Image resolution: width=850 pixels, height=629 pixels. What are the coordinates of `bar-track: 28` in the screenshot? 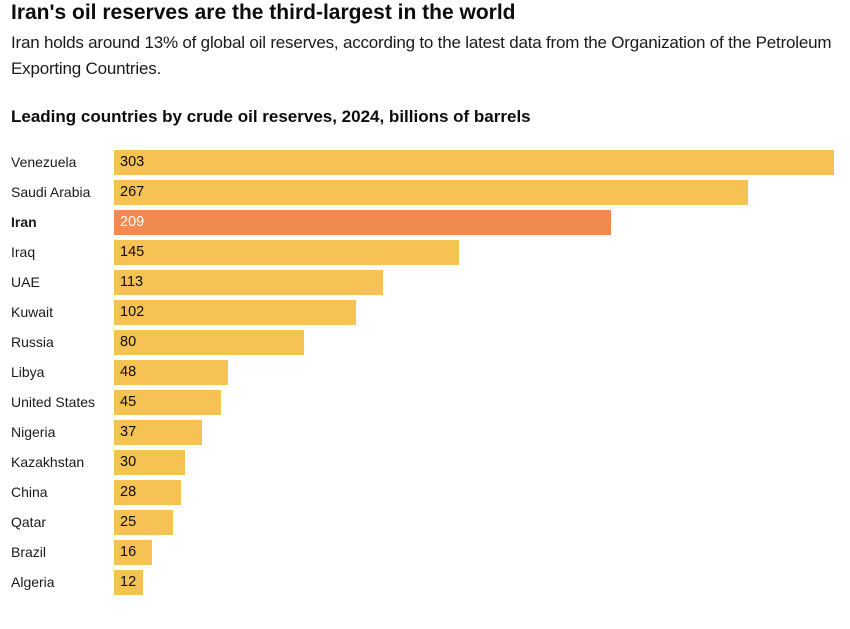 It's located at (474, 492).